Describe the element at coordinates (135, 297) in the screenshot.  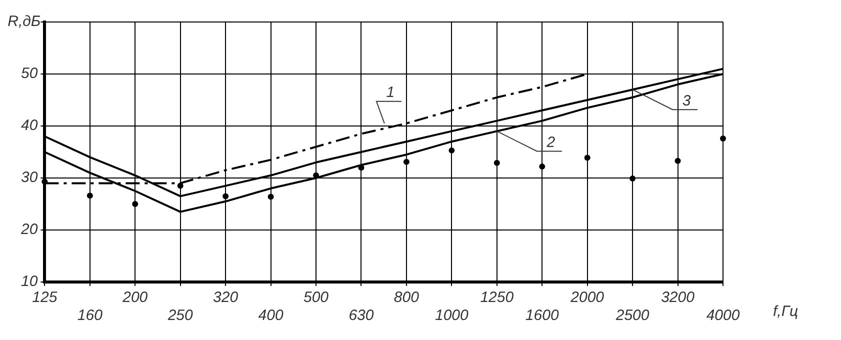
I see `x-tick-label: 200` at that location.